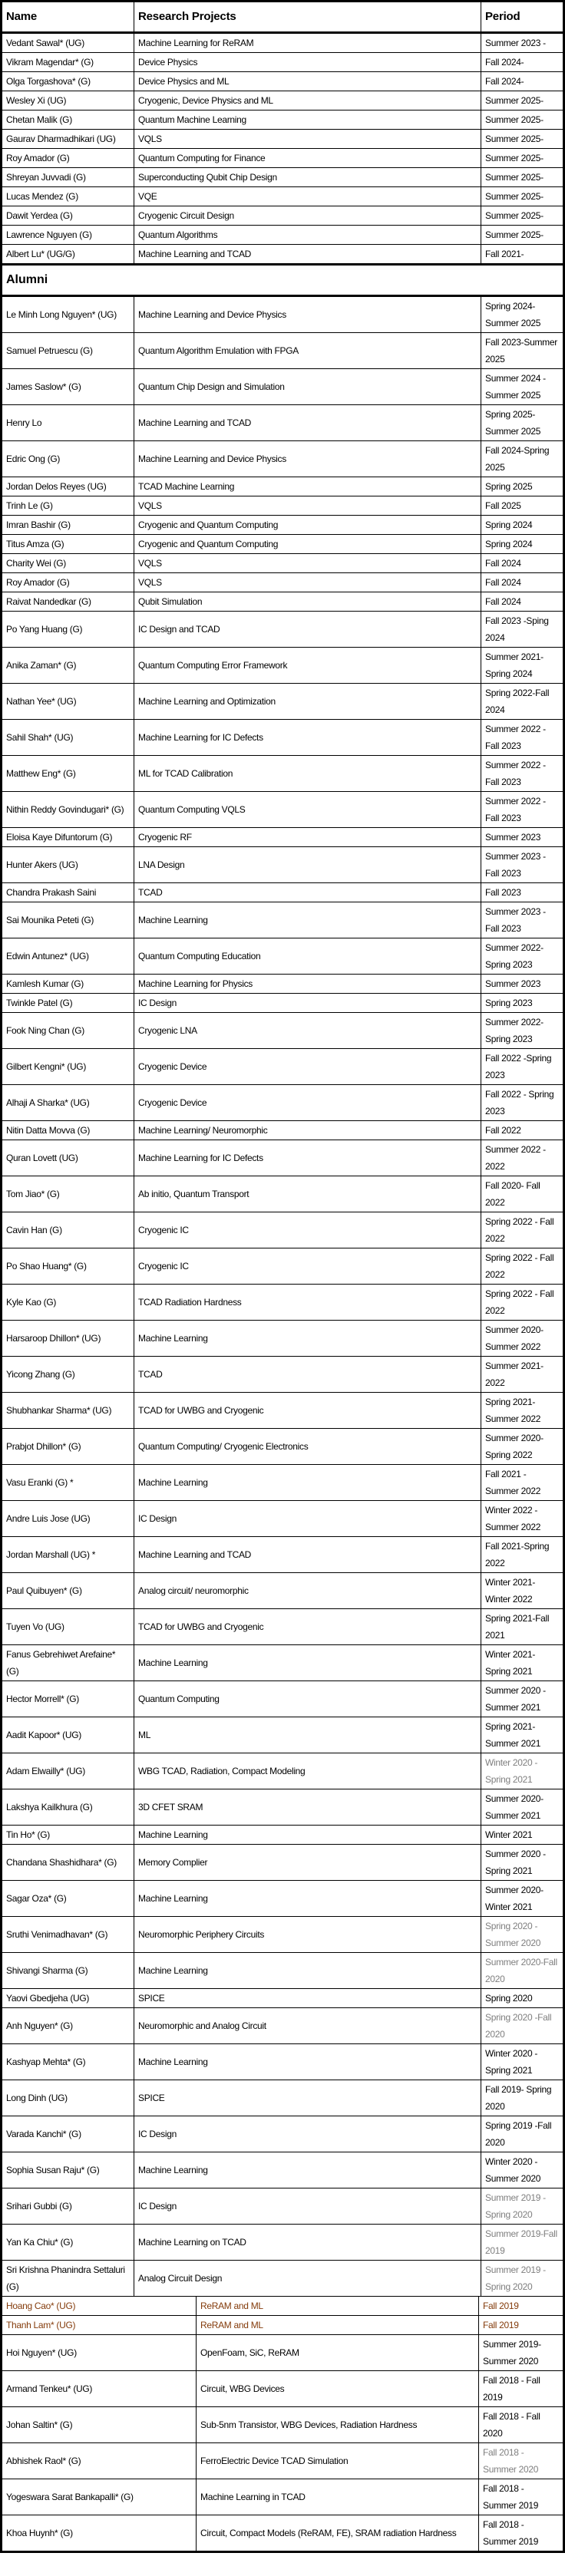 The height and width of the screenshot is (2576, 565). What do you see at coordinates (41, 2325) in the screenshot?
I see `name-cell: Thanh Lam* (UG)` at bounding box center [41, 2325].